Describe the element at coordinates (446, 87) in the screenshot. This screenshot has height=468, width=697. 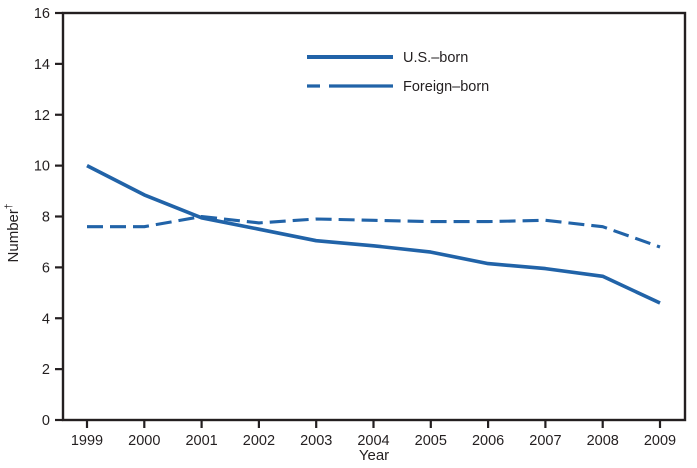
I see `legend-label-foreign-born: Foreign–born` at that location.